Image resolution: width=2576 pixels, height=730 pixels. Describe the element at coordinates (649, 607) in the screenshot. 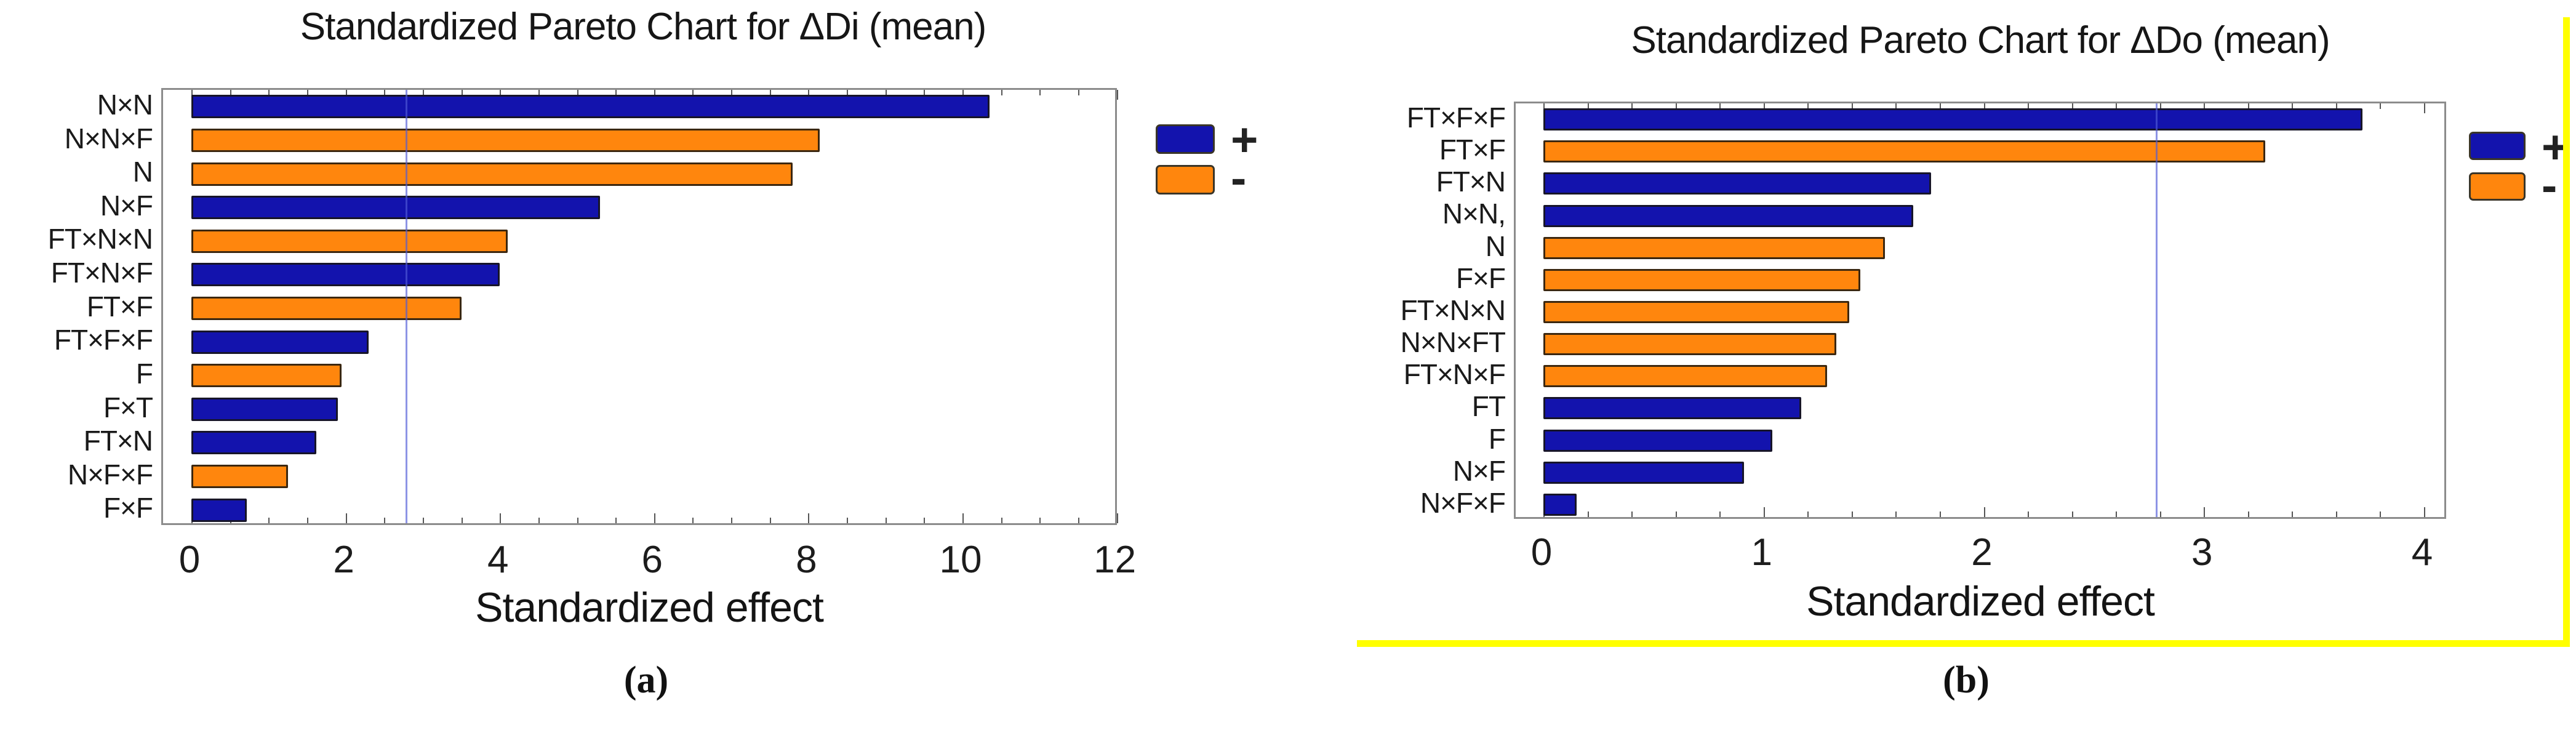

I see `x-axis-title-a: Standardized effect` at that location.